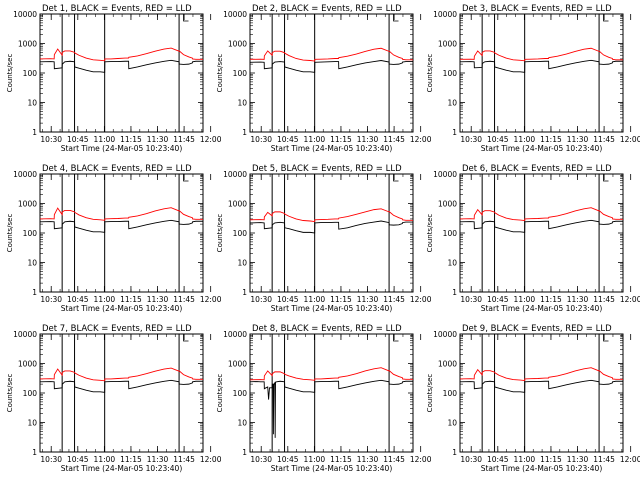  What do you see at coordinates (327, 9) in the screenshot?
I see `chart-title: Det 2, BLACK = Events, RED = LLD` at bounding box center [327, 9].